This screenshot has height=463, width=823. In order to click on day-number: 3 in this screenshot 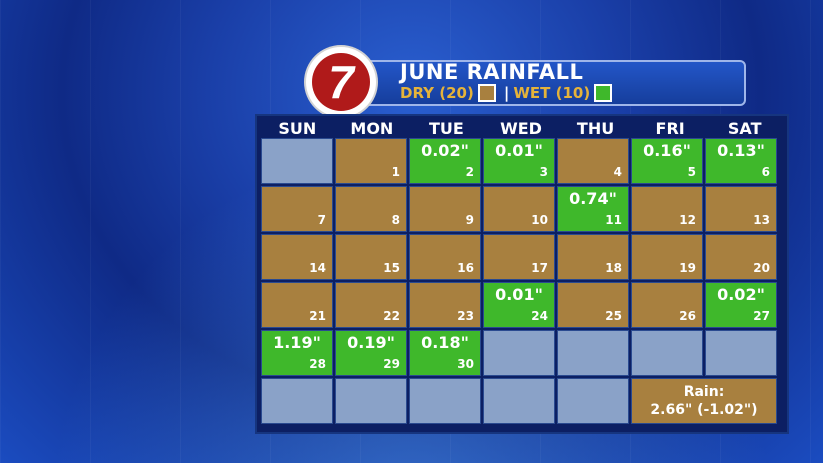, I will do `click(543, 172)`.